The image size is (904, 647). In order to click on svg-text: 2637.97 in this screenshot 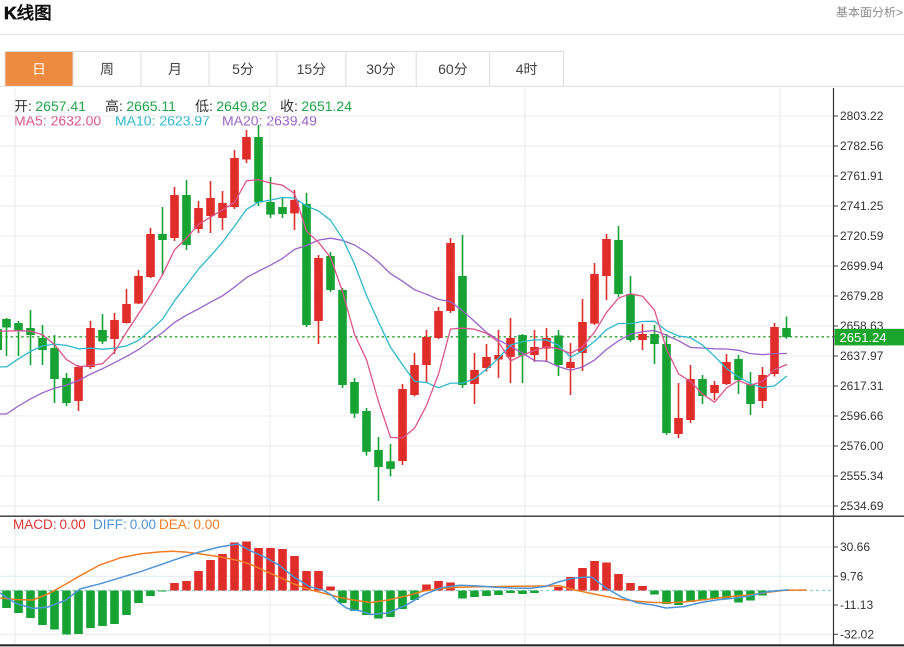, I will do `click(862, 356)`.